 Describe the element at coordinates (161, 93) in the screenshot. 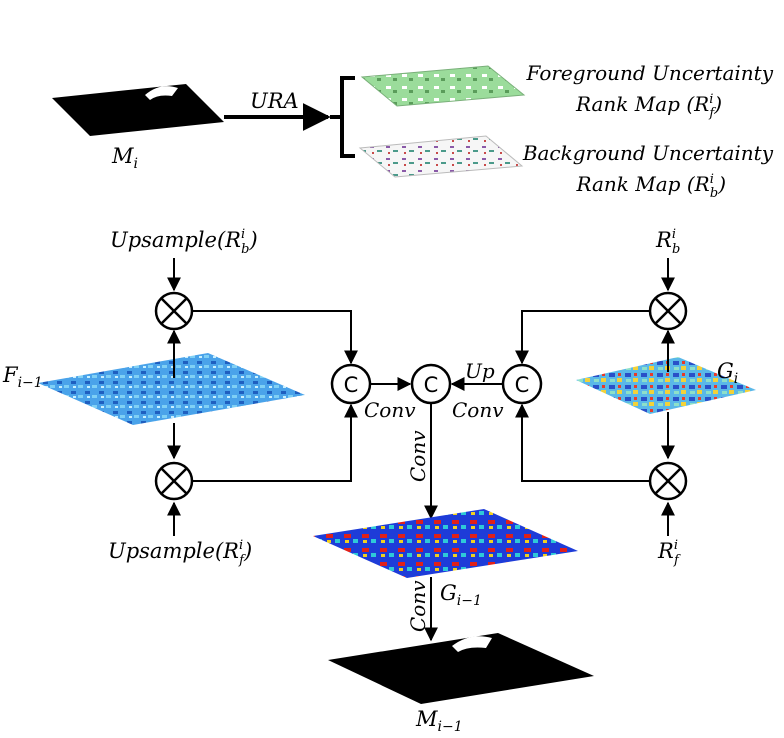

I see `mask-white-region` at that location.